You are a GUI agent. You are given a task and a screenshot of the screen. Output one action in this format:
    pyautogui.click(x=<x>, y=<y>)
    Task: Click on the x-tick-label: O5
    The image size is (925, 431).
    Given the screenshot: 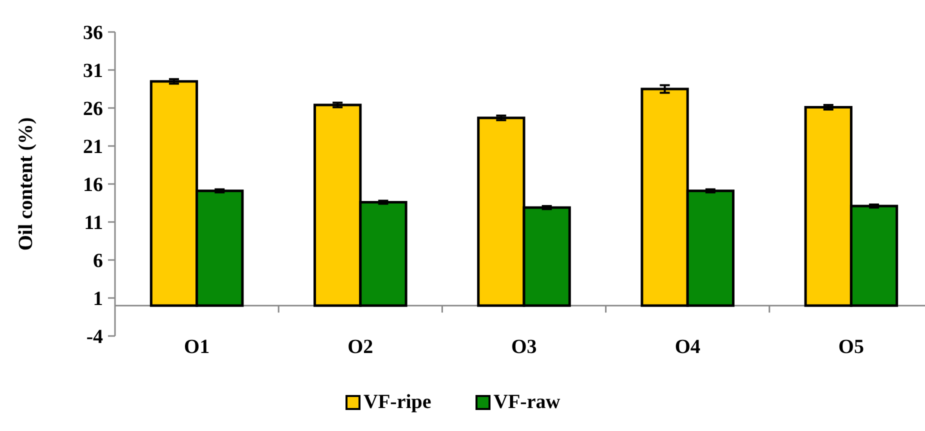 What is the action you would take?
    pyautogui.click(x=851, y=347)
    